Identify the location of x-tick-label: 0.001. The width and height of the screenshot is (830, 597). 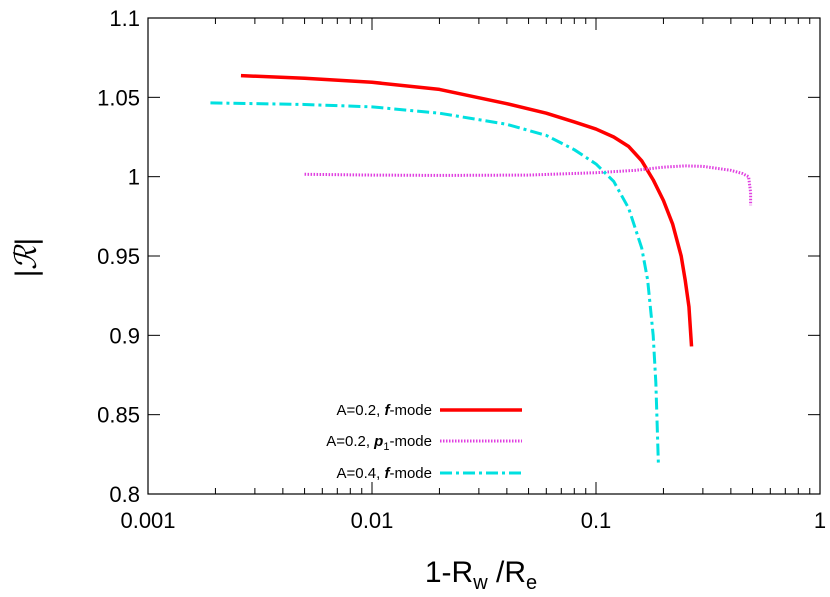
(147, 520).